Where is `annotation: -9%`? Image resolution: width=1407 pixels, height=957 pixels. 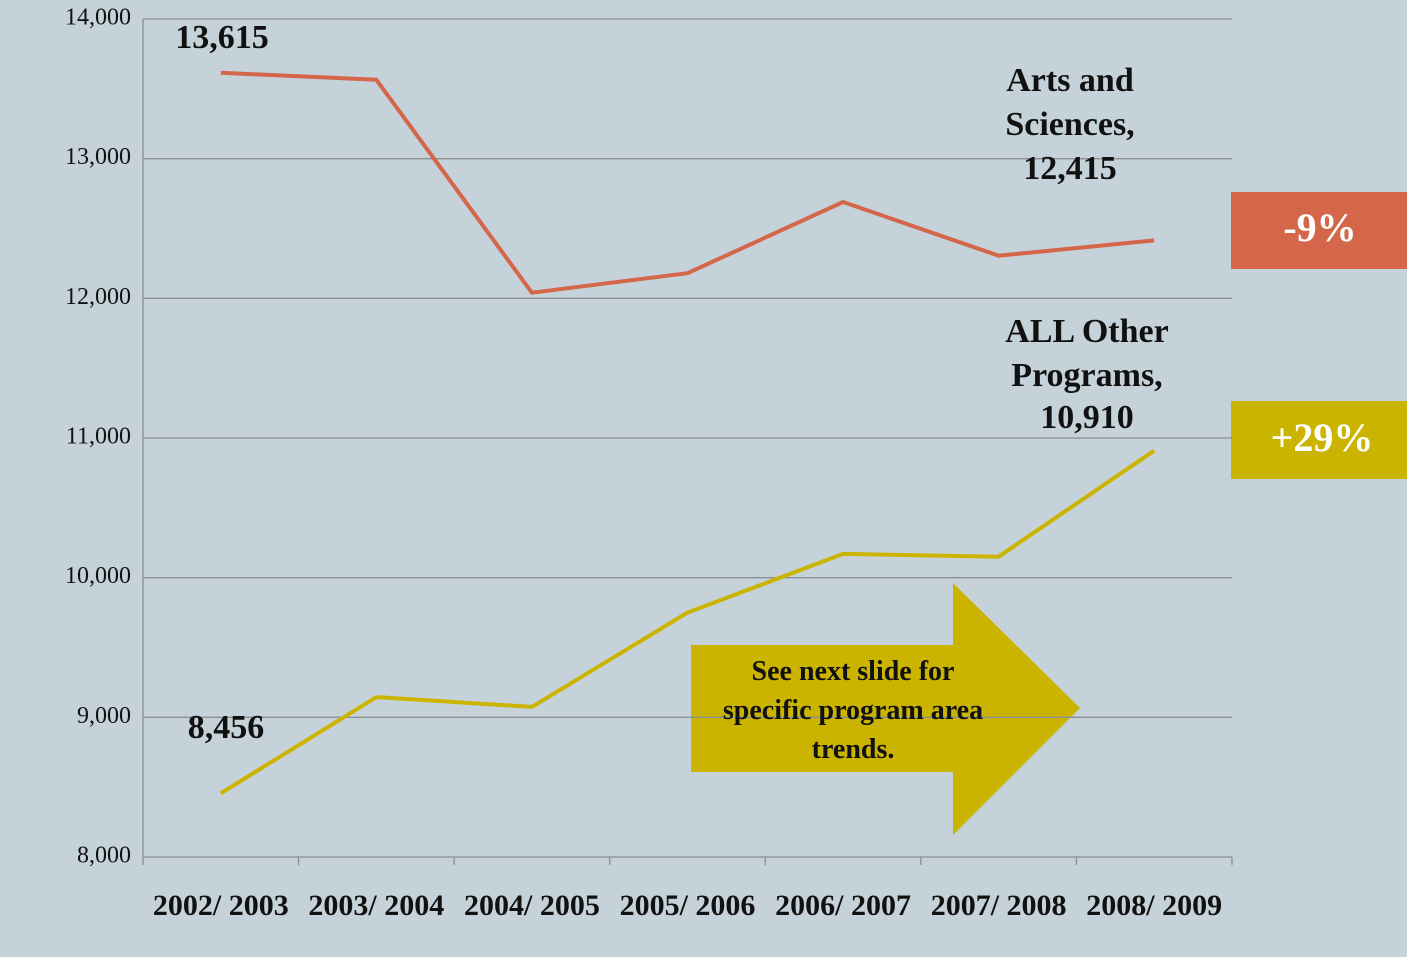 annotation: -9% is located at coordinates (1319, 227).